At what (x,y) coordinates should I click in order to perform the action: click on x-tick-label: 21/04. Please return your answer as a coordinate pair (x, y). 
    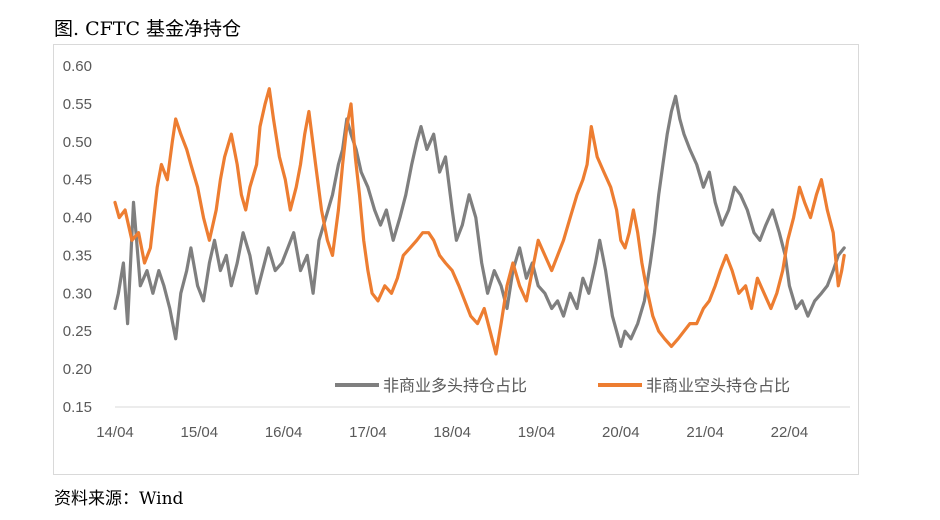
    Looking at the image, I should click on (705, 432).